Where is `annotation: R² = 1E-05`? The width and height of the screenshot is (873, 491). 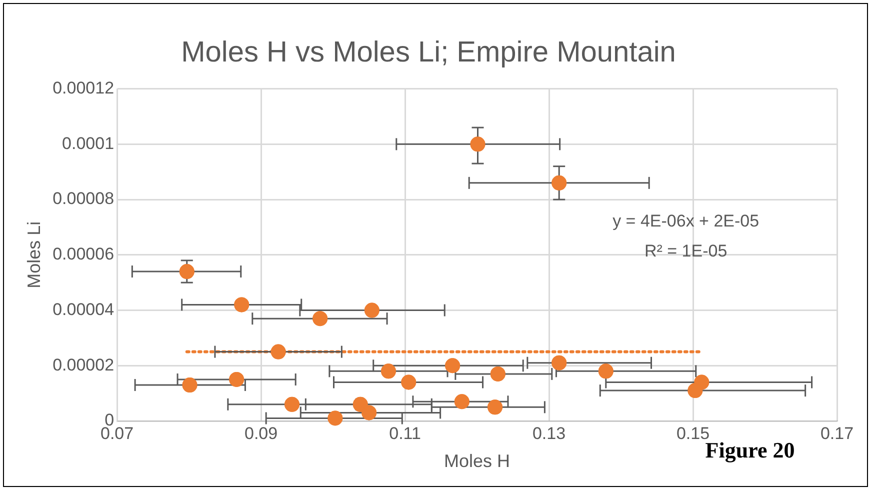 annotation: R² = 1E-05 is located at coordinates (686, 250).